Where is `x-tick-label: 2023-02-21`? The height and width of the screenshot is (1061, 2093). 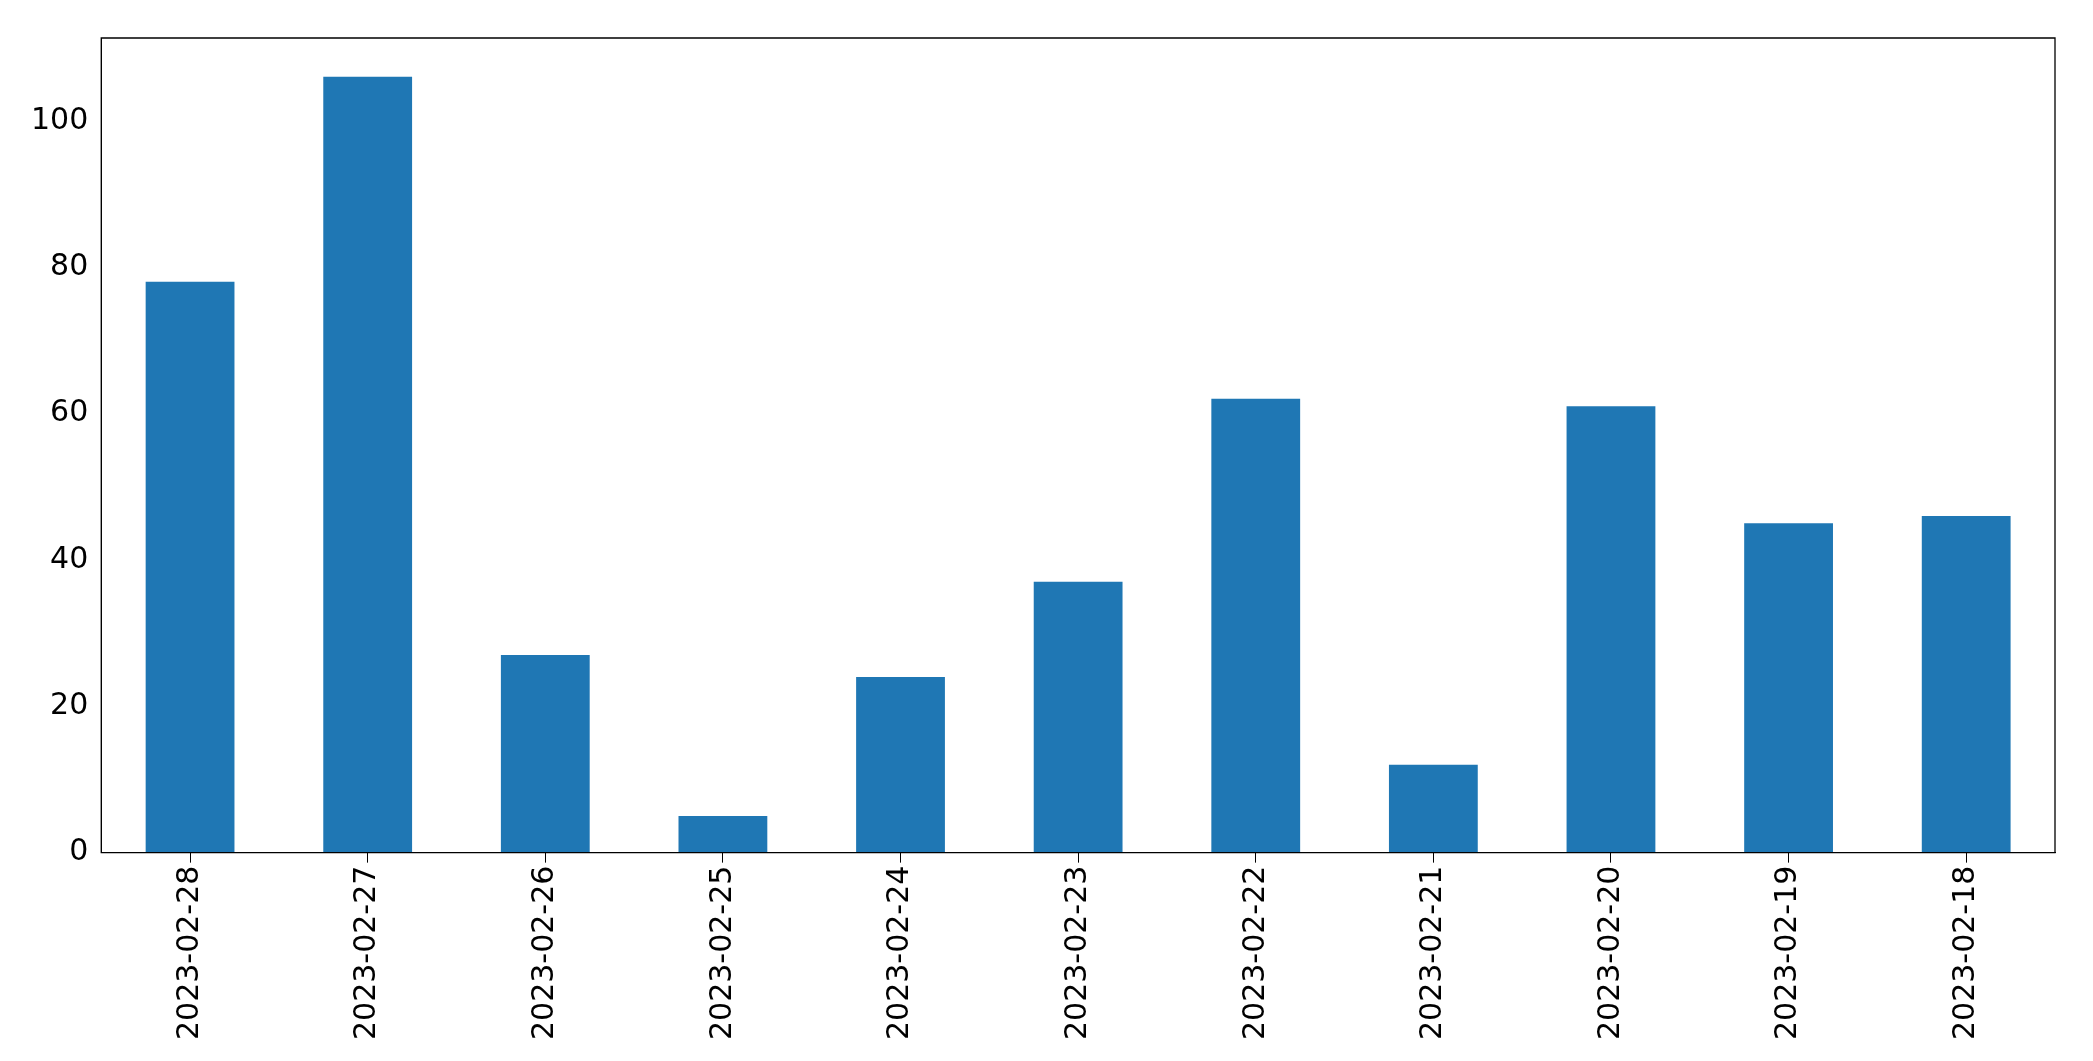 x-tick-label: 2023-02-21 is located at coordinates (1431, 953).